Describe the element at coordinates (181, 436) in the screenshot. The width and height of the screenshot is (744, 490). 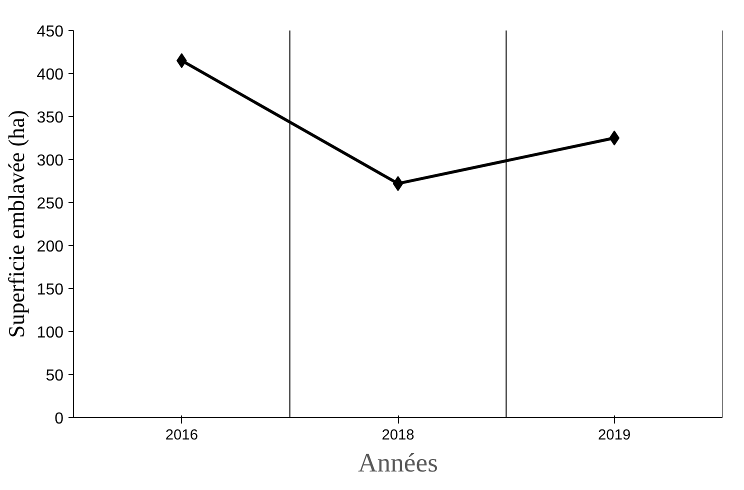
I see `x-tick-label: 2016` at that location.